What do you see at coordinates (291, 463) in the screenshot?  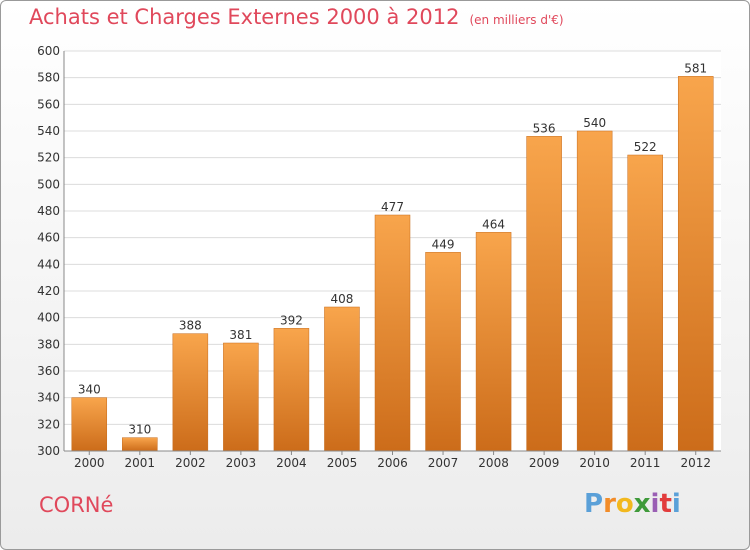 I see `x-tick-label: 2004` at bounding box center [291, 463].